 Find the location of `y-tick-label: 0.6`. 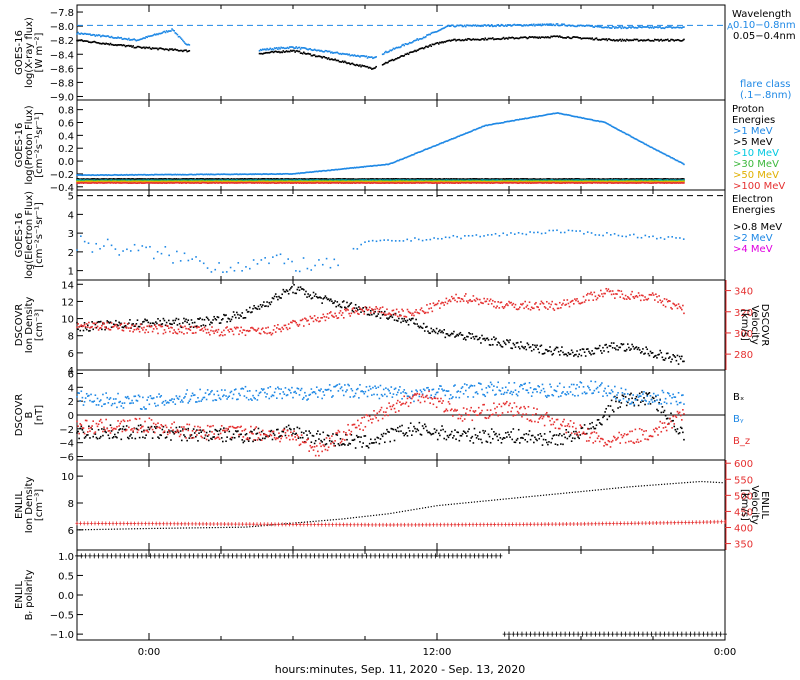

y-tick-label: 0.6 is located at coordinates (66, 124).